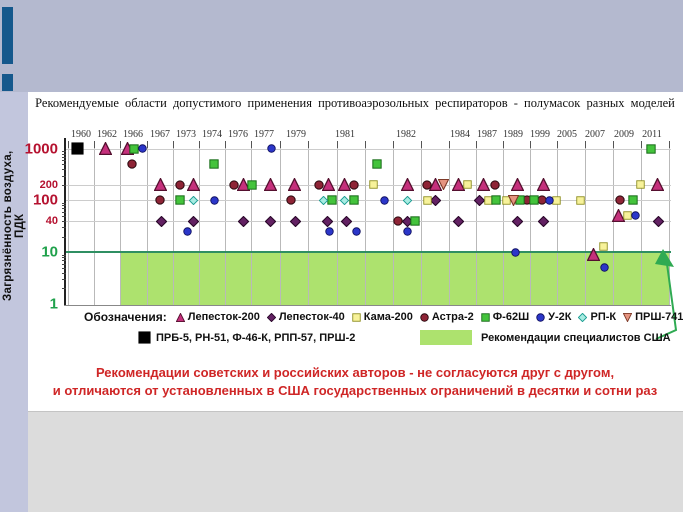  I want to click on legend-item: РП-К, so click(597, 317).